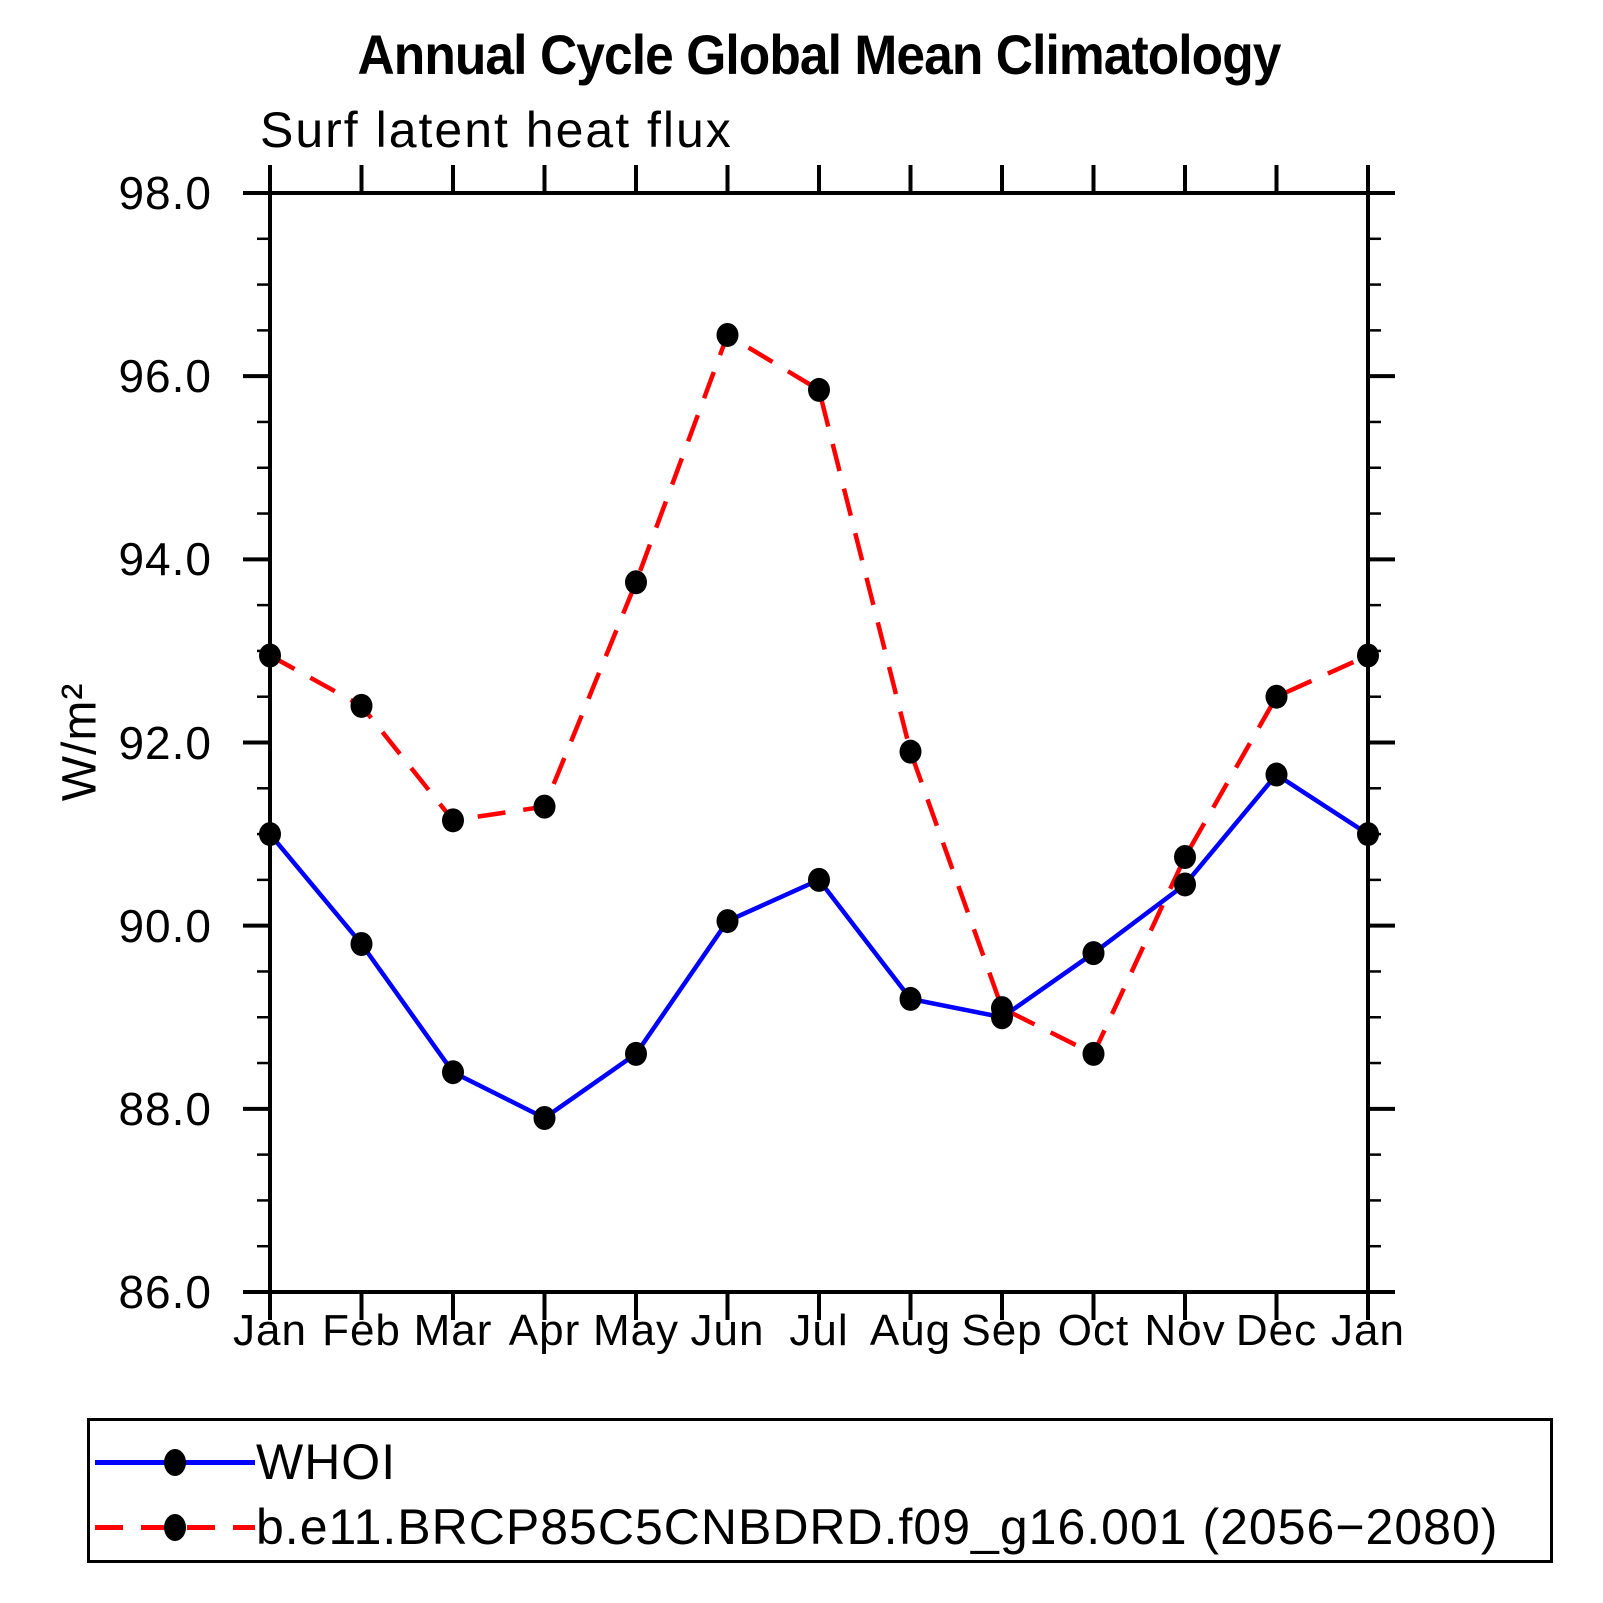 Image resolution: width=1603 pixels, height=1603 pixels. Describe the element at coordinates (165, 376) in the screenshot. I see `y-tick-label: 96.0` at that location.